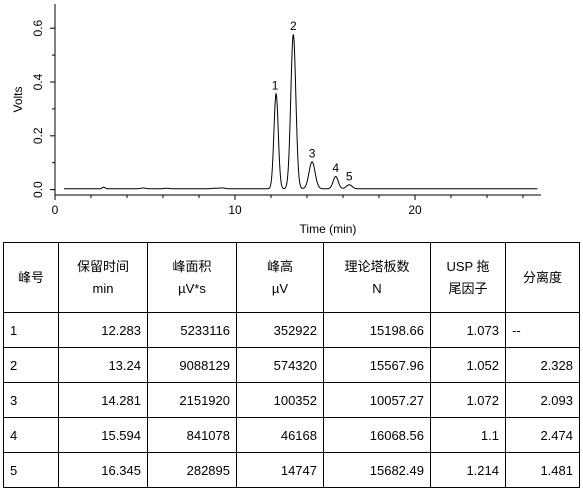 This screenshot has width=583, height=488. What do you see at coordinates (468, 400) in the screenshot?
I see `table-cell: 1.072` at bounding box center [468, 400].